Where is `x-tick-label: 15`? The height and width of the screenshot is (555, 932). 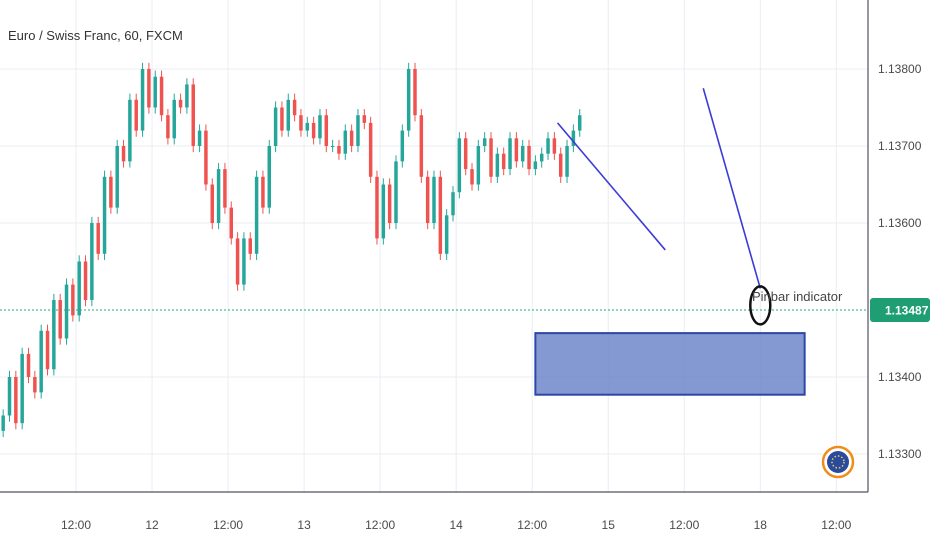
x-tick-label: 15 is located at coordinates (609, 525).